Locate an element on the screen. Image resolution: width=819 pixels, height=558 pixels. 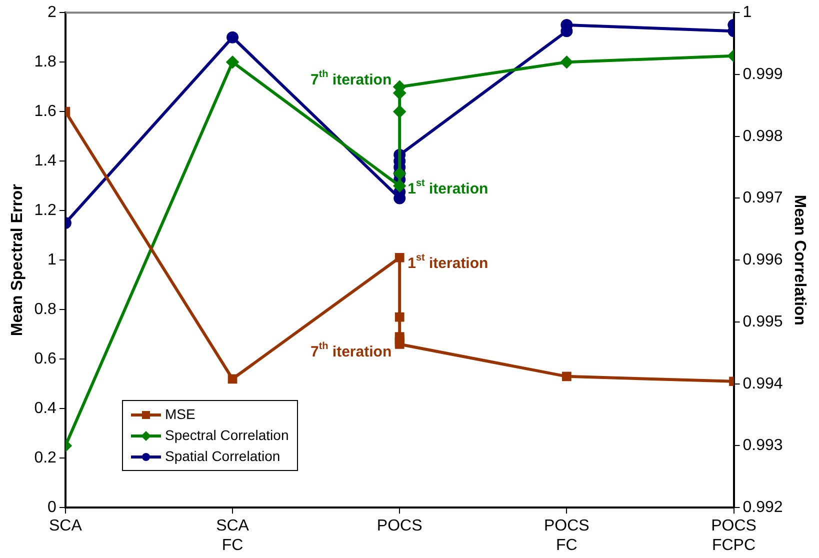
y-tick-label: 0.4 is located at coordinates (45, 409).